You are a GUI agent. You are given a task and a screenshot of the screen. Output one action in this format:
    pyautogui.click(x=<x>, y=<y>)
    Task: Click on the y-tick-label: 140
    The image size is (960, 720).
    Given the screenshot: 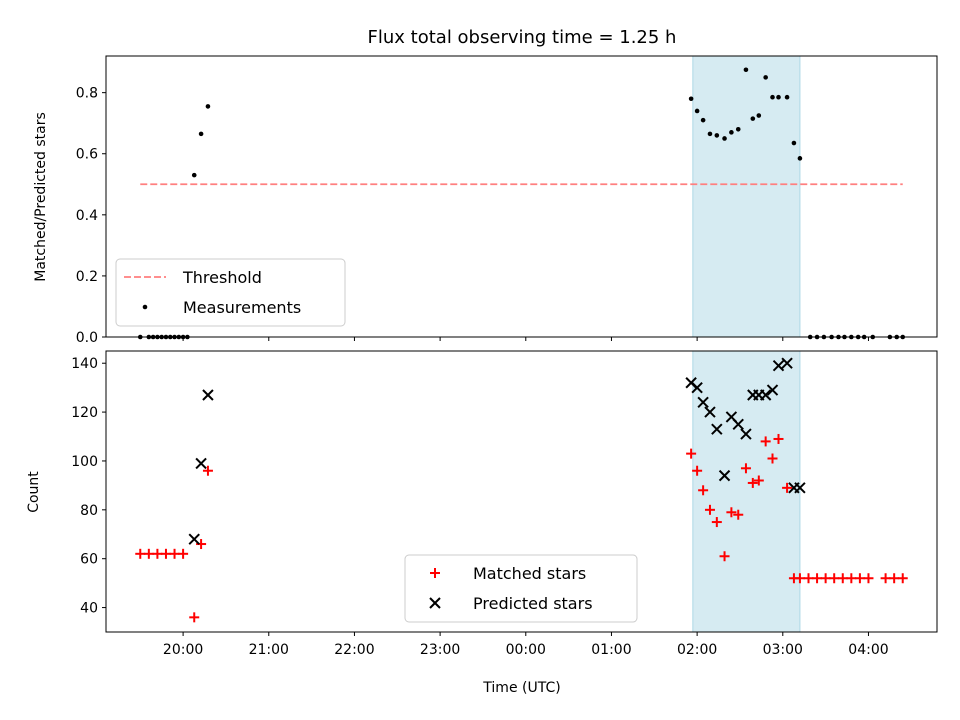 What is the action you would take?
    pyautogui.click(x=84, y=364)
    